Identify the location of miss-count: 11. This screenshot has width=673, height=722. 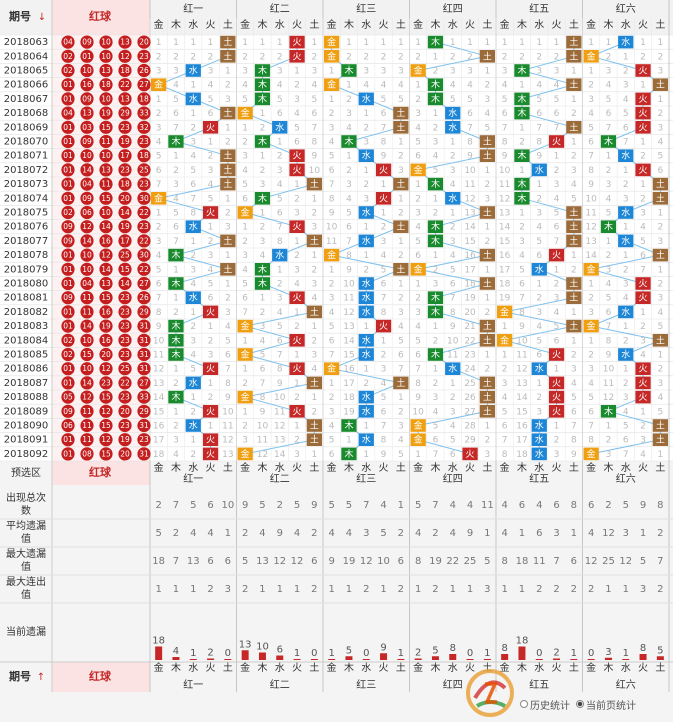
(279, 412).